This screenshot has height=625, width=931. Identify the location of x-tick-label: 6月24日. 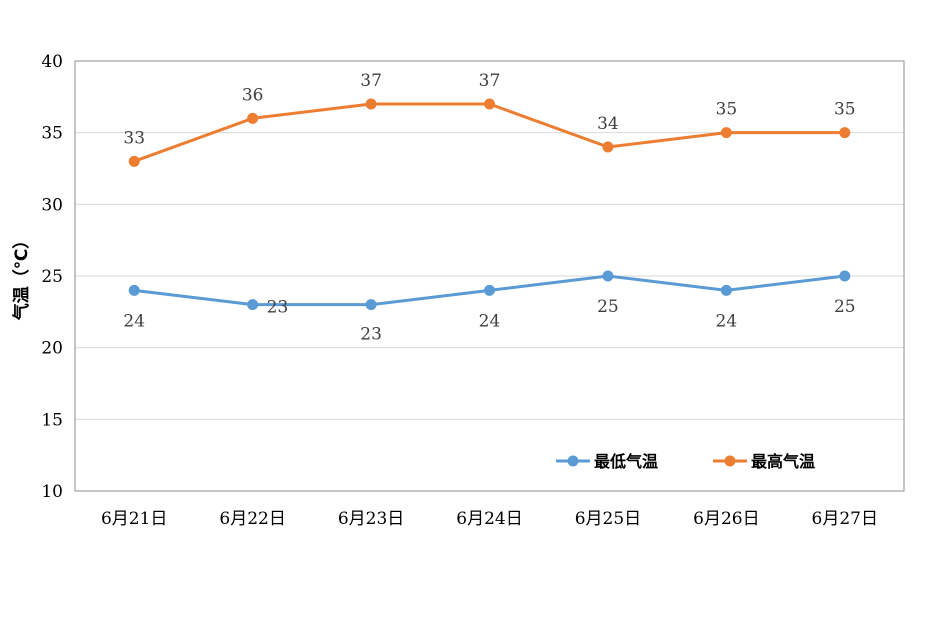
(489, 519).